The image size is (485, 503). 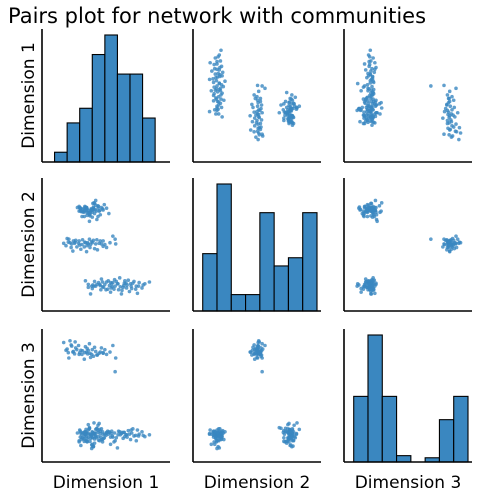 I want to click on y-axis-label-1: Dimension 1, so click(x=29, y=95).